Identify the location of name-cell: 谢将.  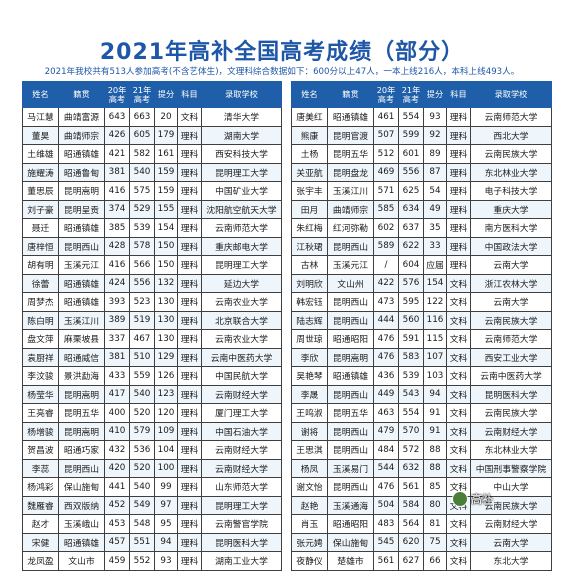
(309, 431).